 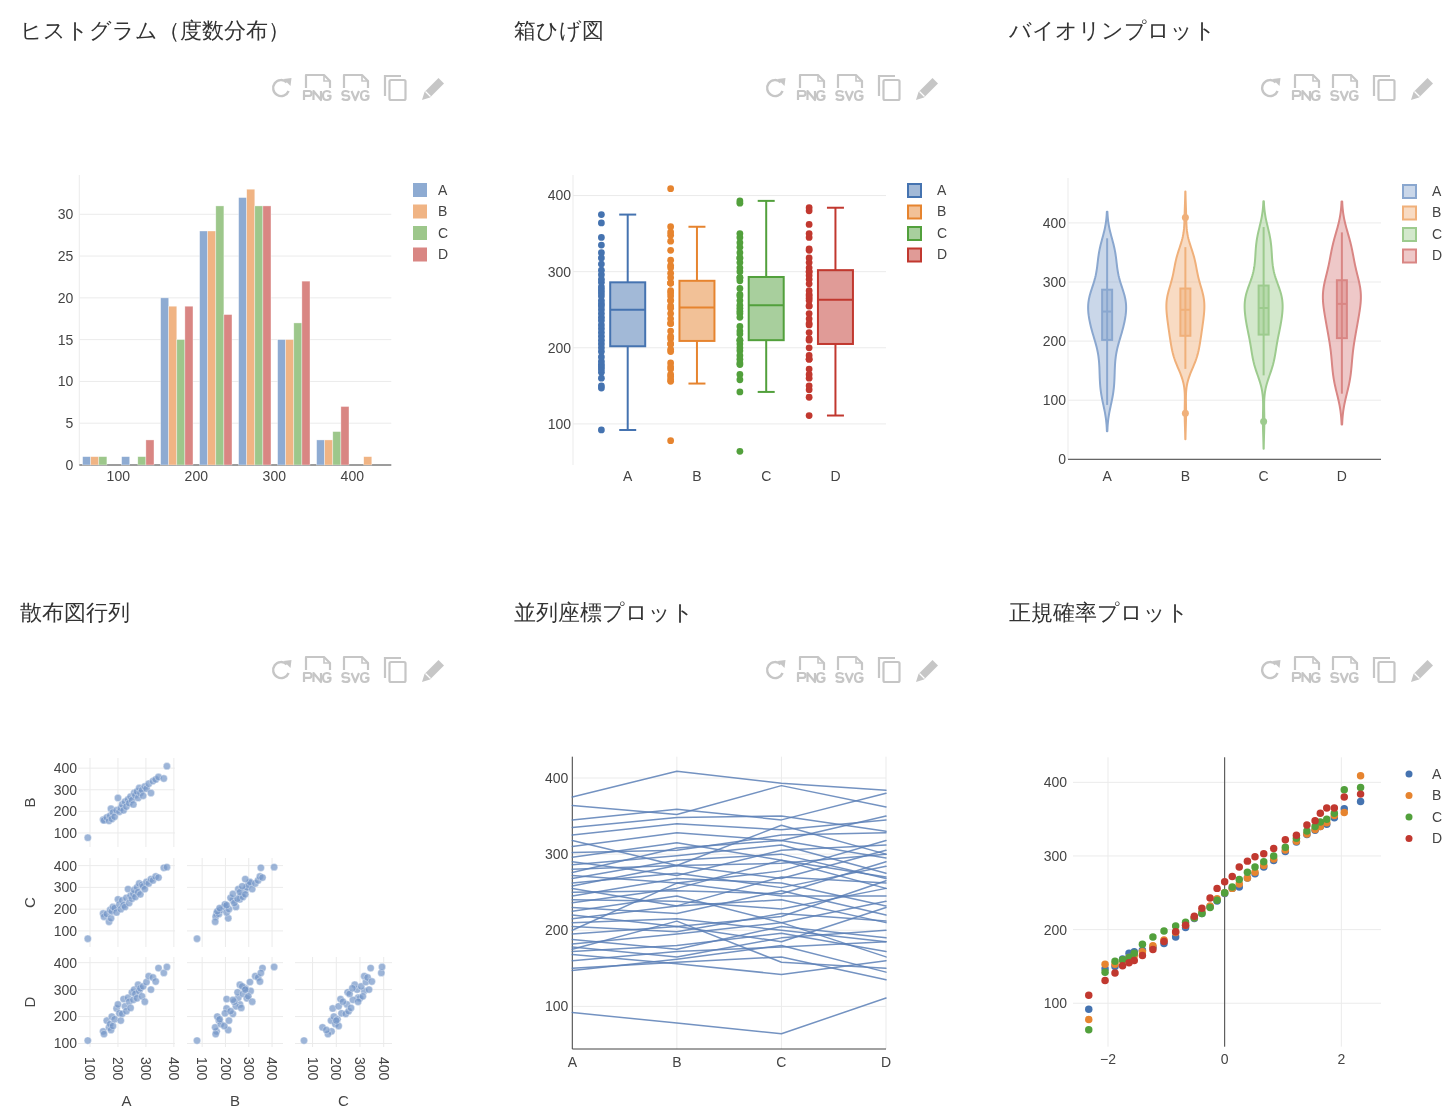 I want to click on y-tick-label: 5, so click(x=69, y=423).